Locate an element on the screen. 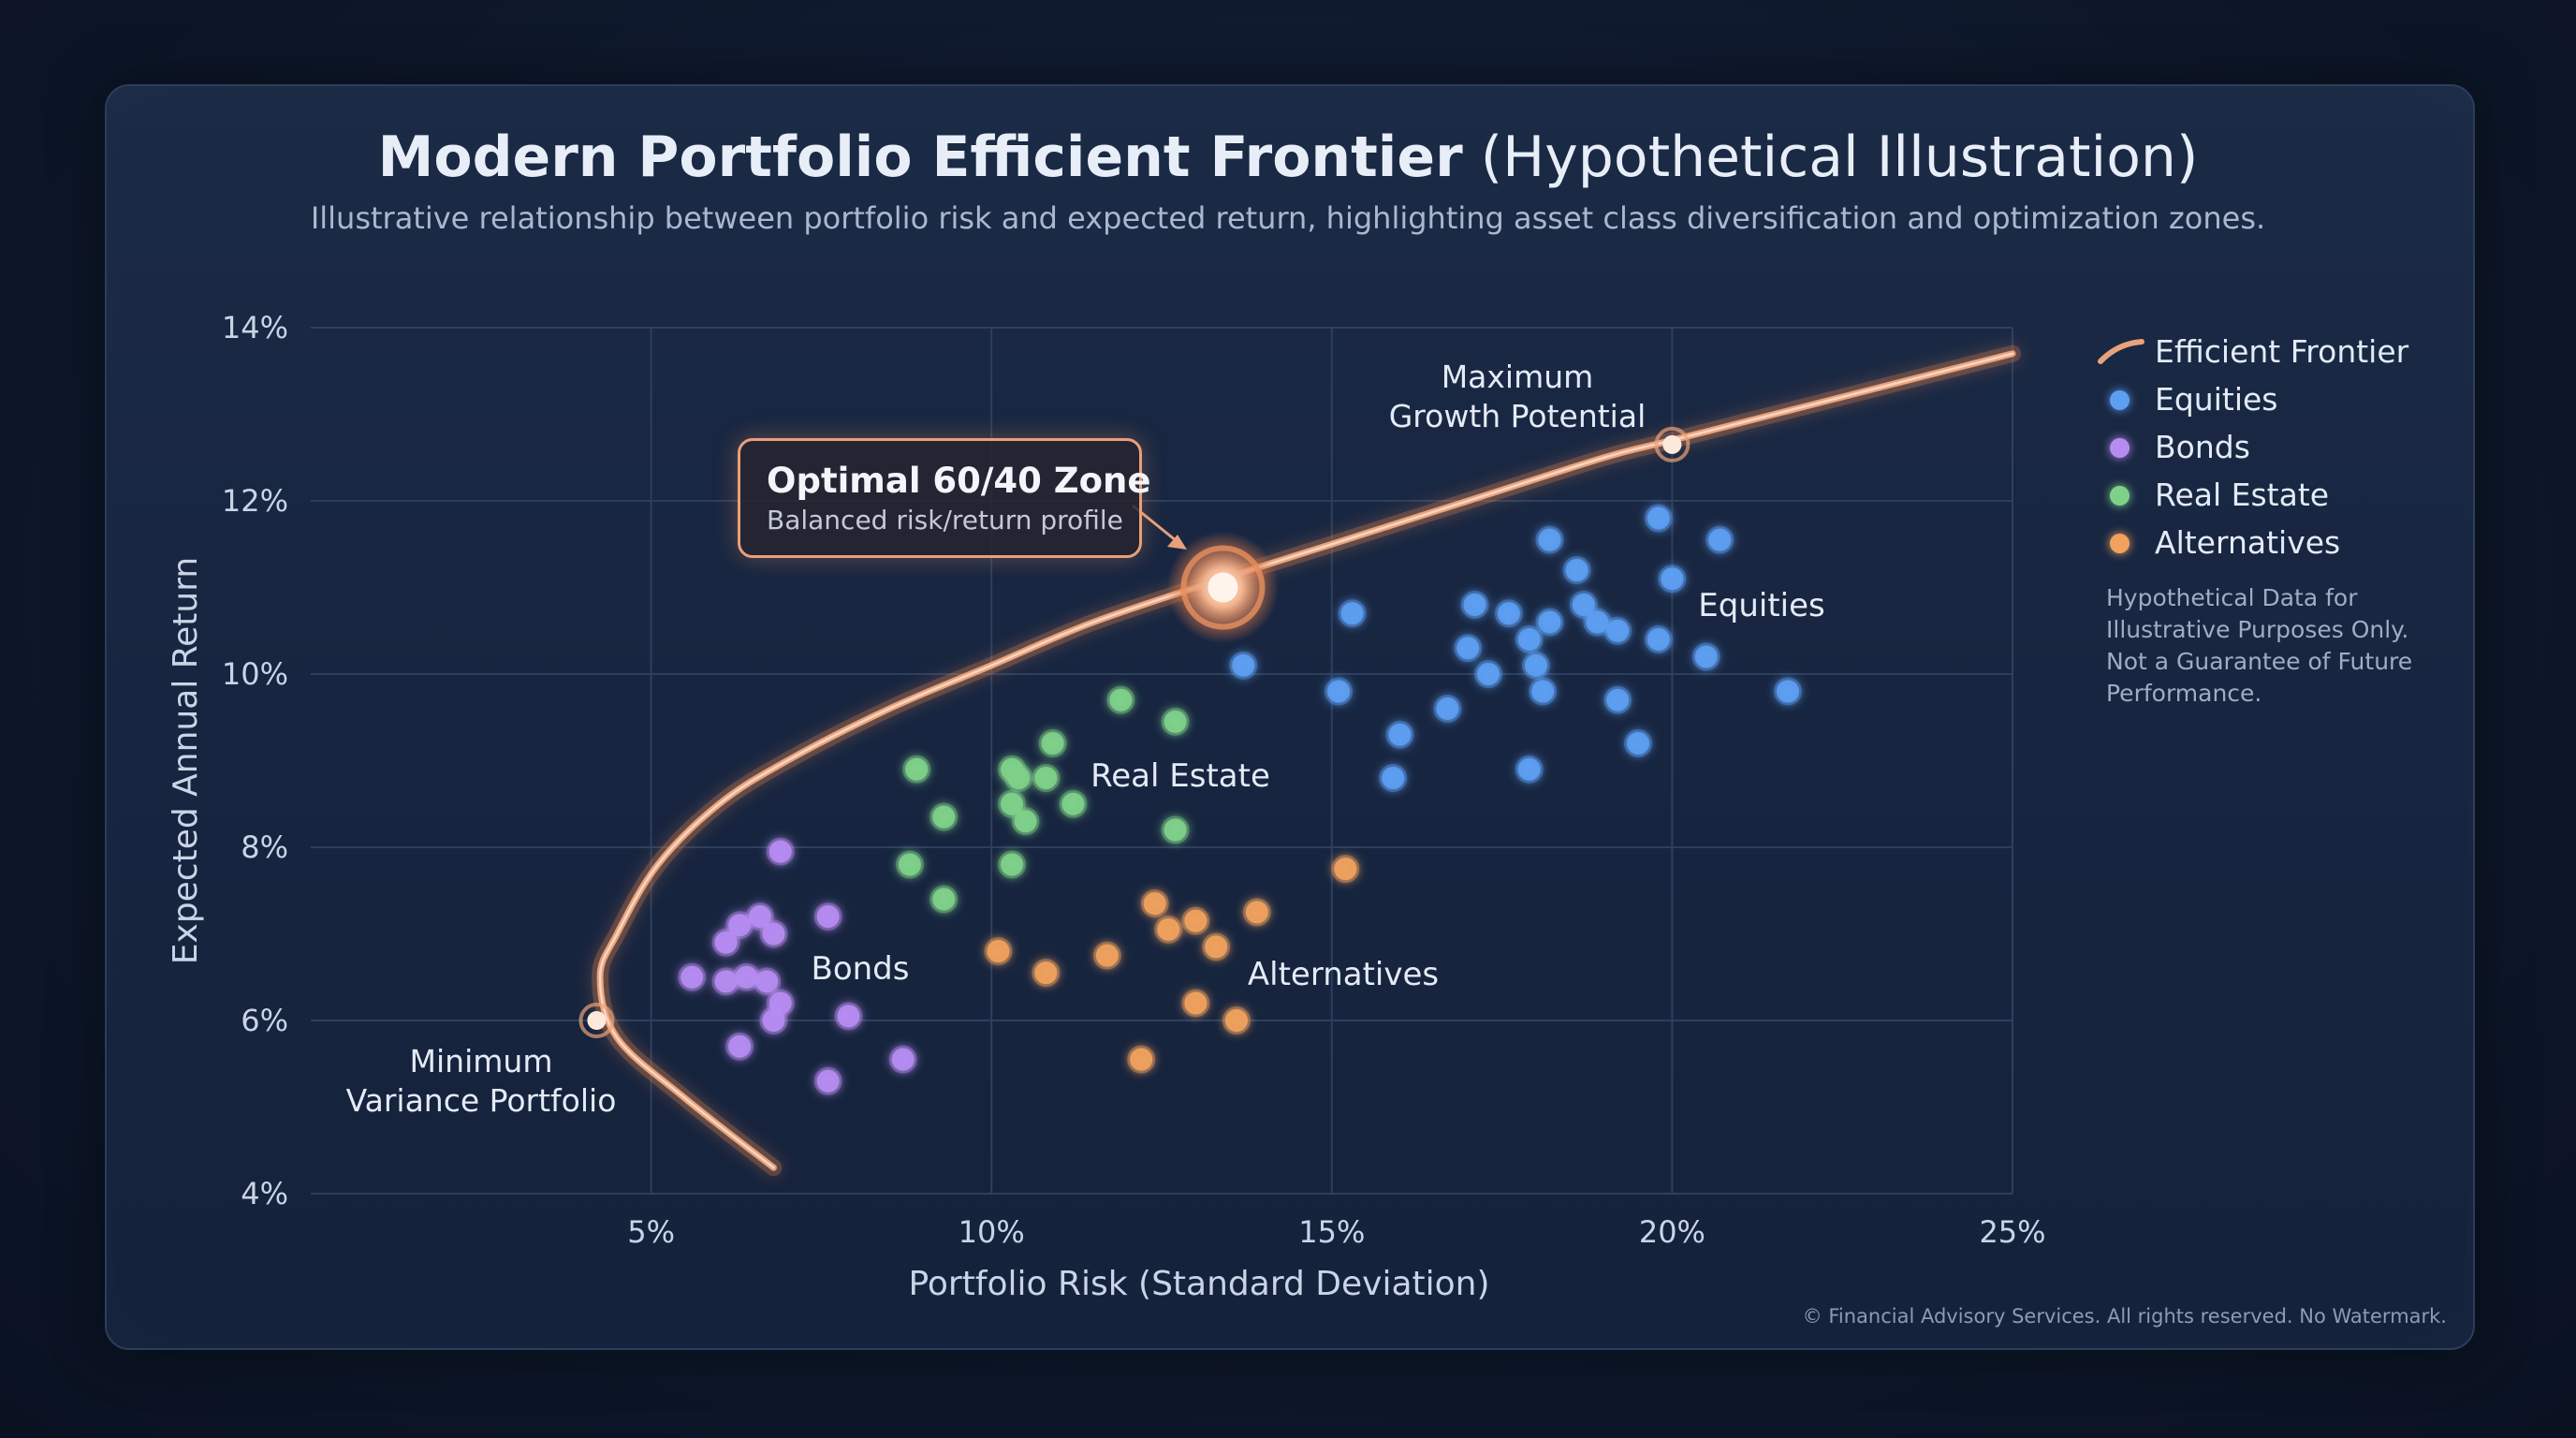  title-bold: Modern Portfolio Efficient Frontier is located at coordinates (920, 157).